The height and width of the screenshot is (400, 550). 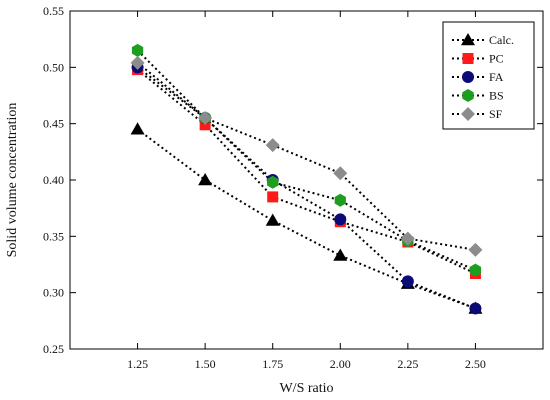 I want to click on y-tick-label: 0.40, so click(x=53, y=180).